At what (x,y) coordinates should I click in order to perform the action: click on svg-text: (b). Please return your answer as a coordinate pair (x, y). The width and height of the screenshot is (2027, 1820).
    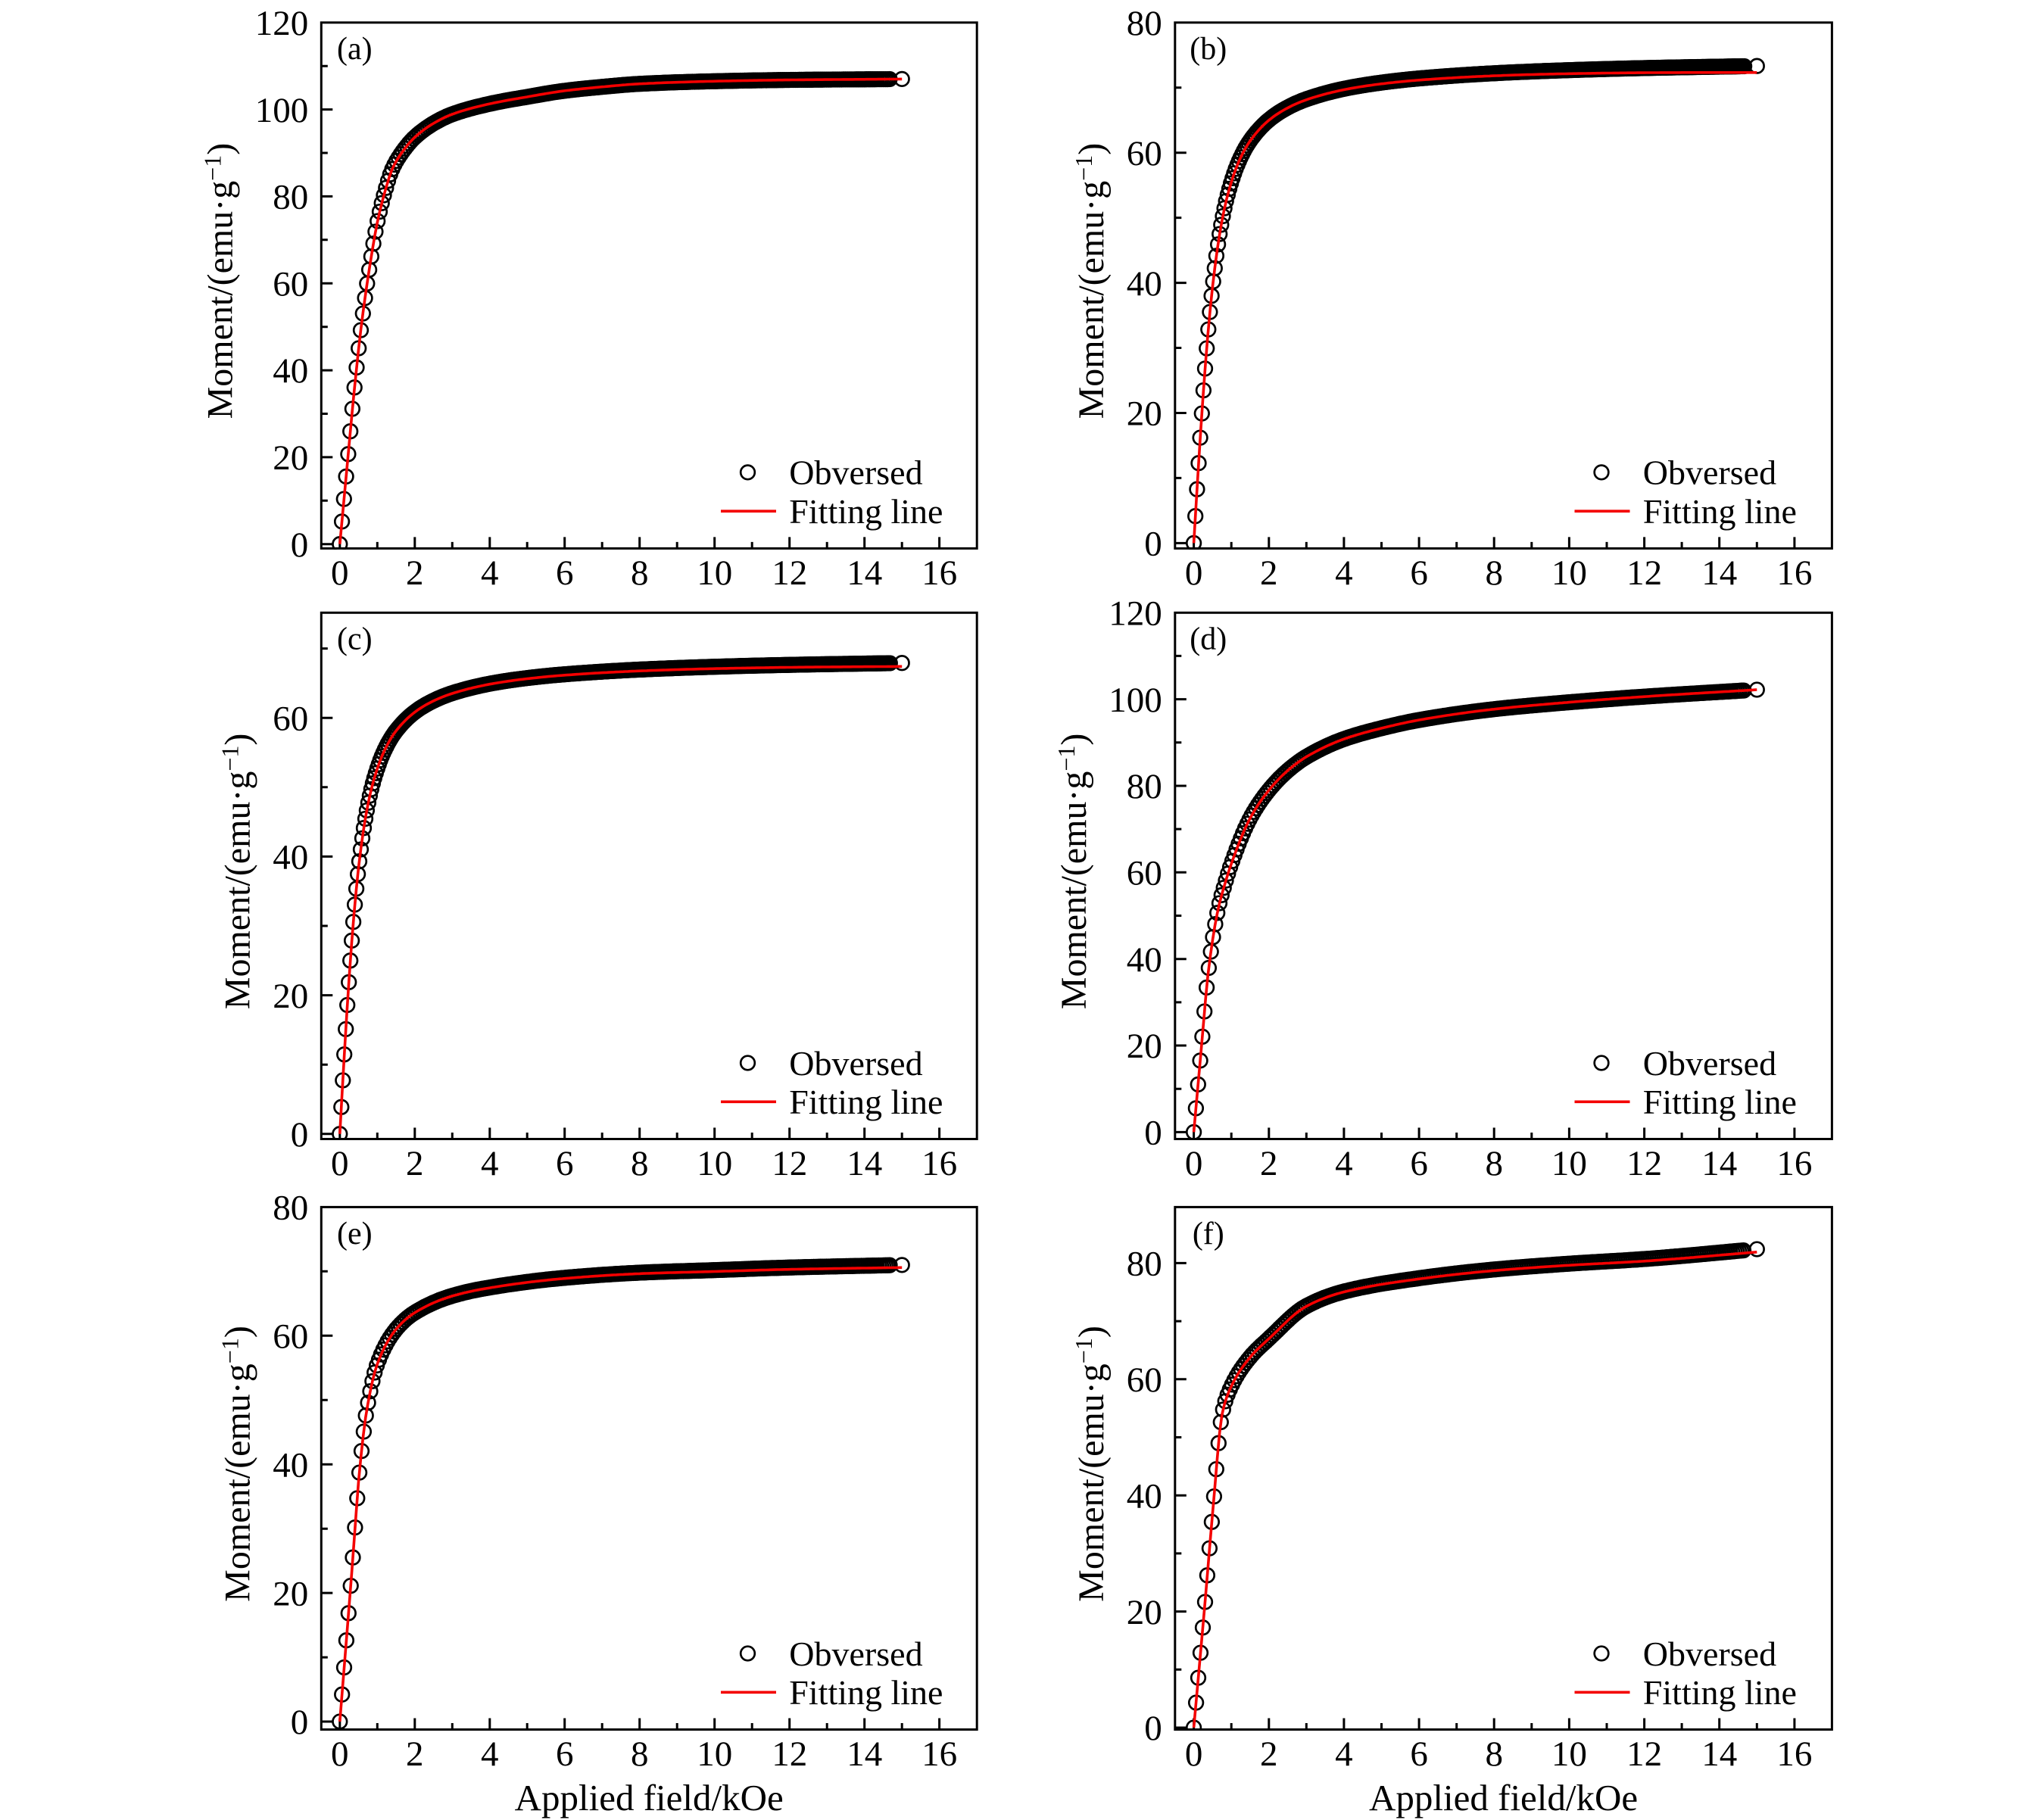
    Looking at the image, I should click on (1208, 49).